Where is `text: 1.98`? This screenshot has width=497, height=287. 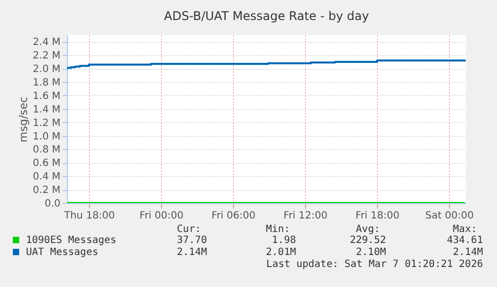
text: 1.98 is located at coordinates (284, 240).